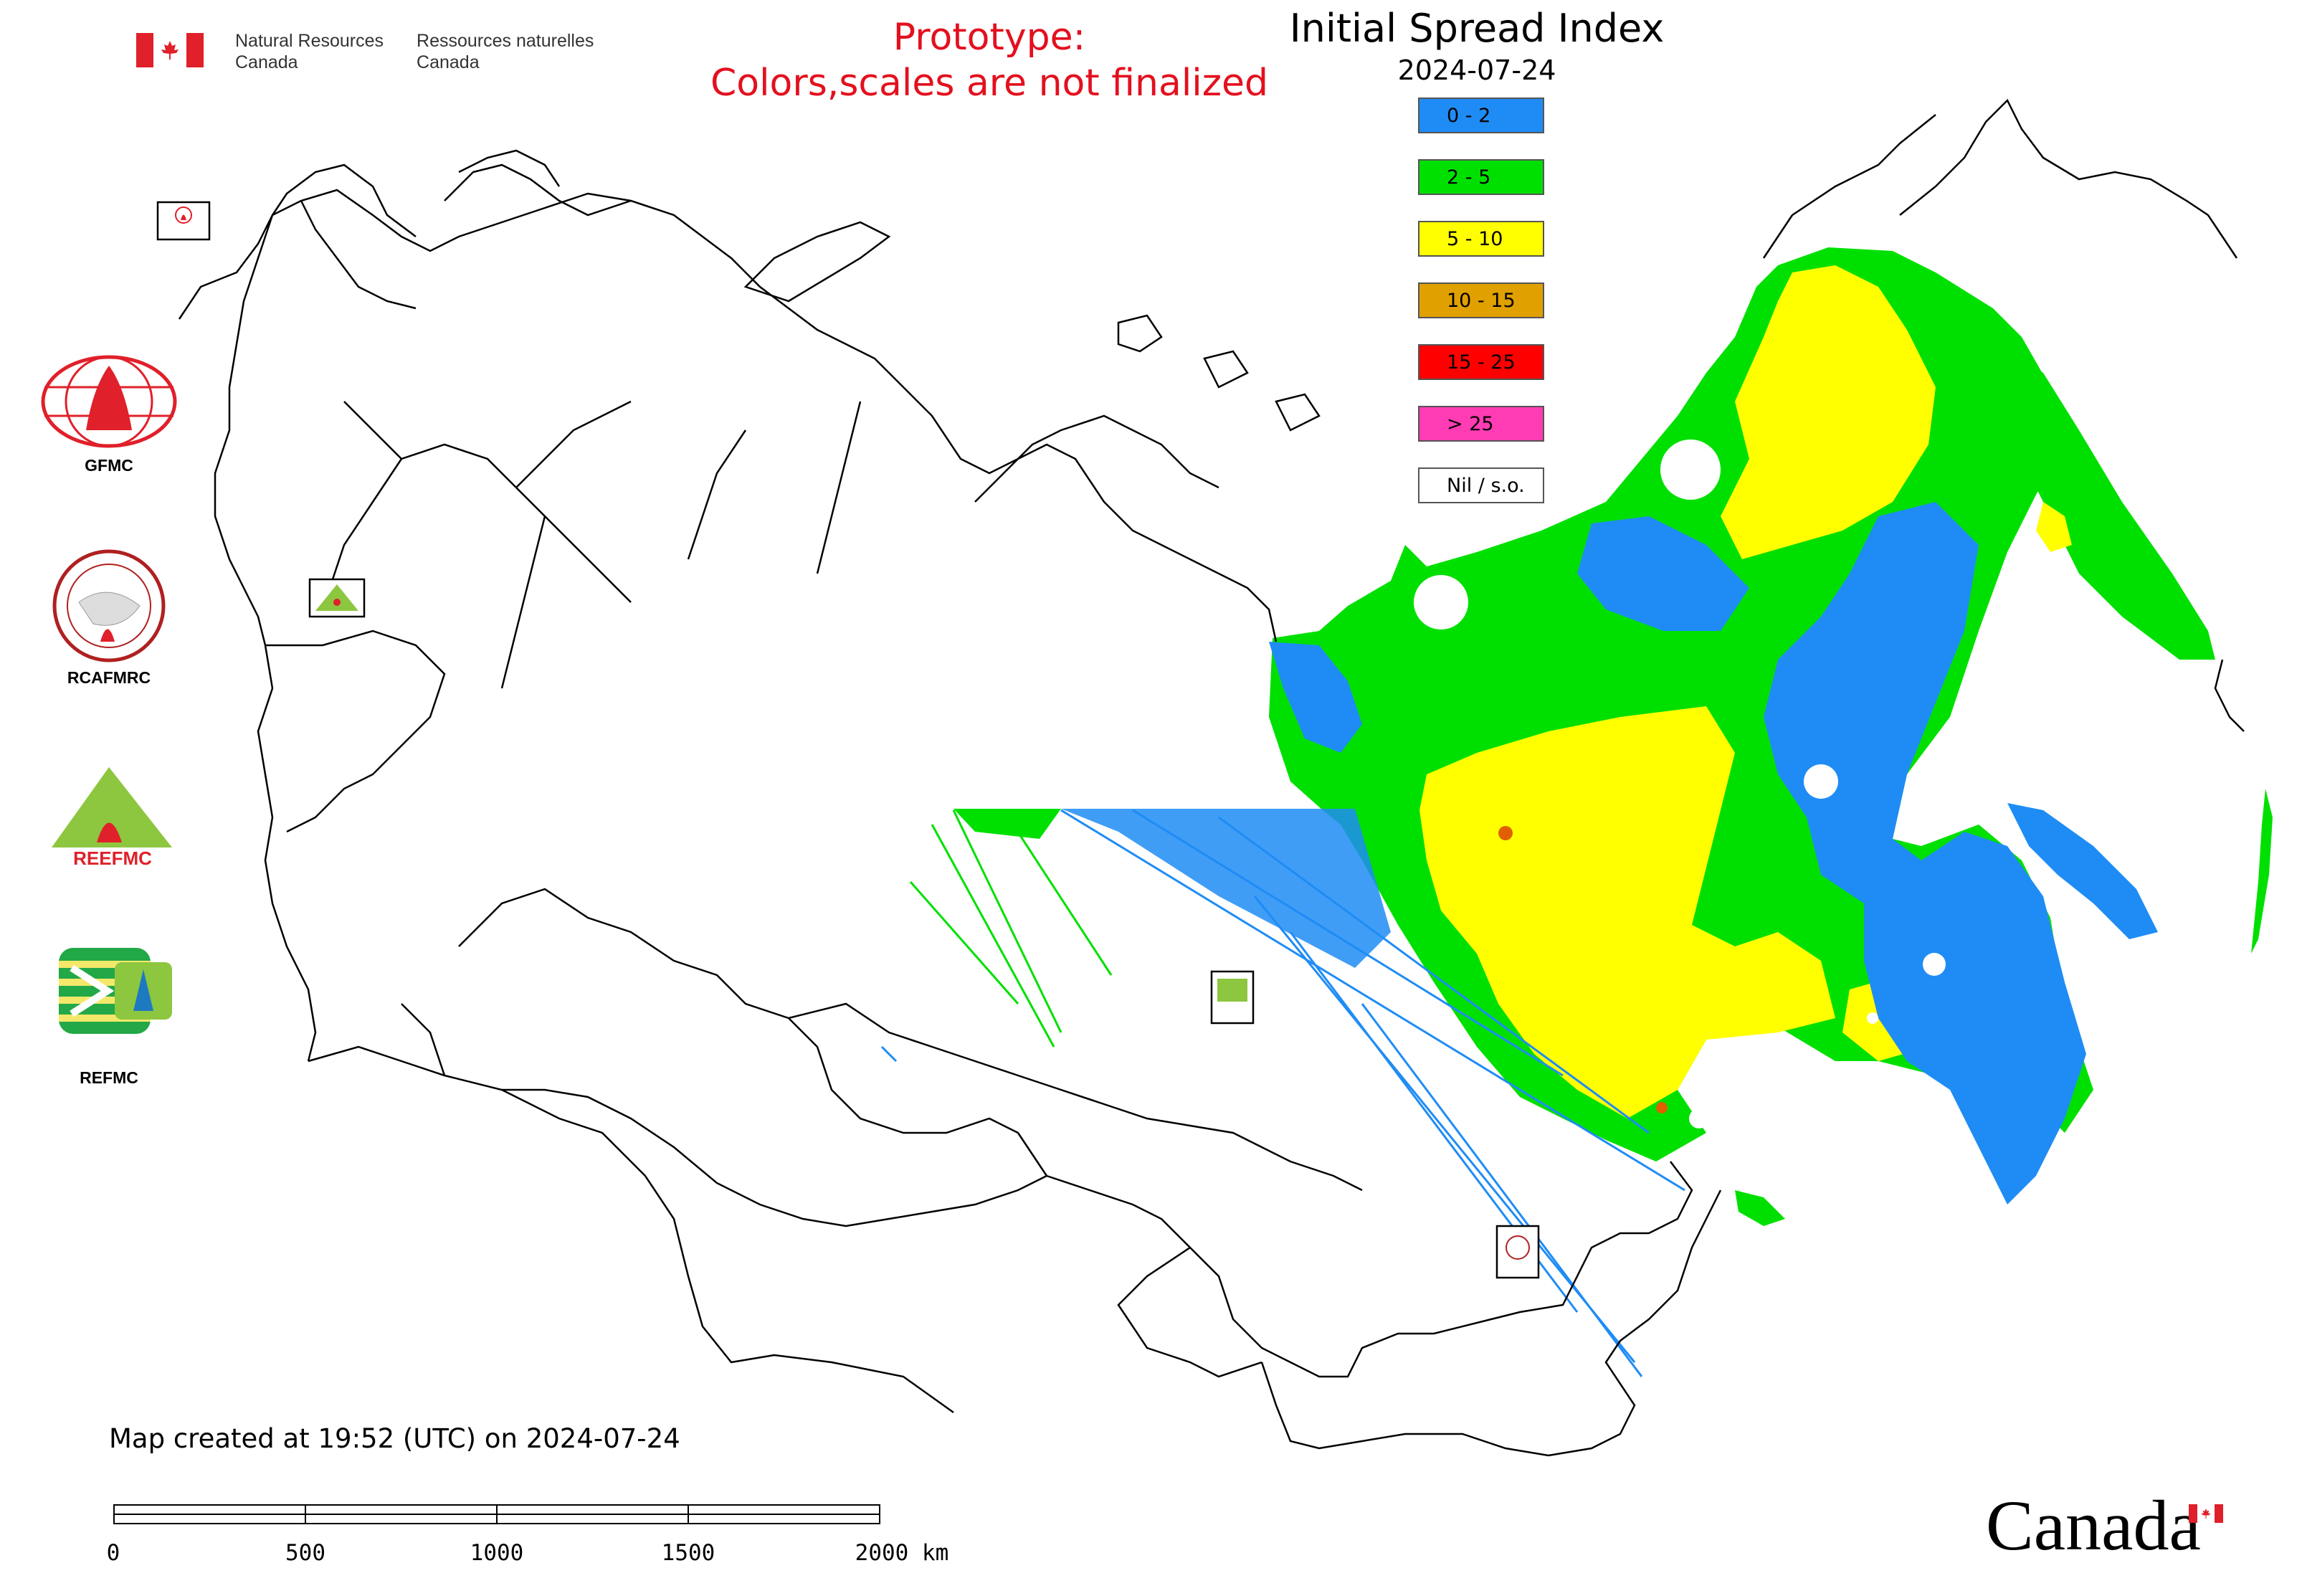 The width and height of the screenshot is (2302, 1596). I want to click on wm-maple-leaf-icon, so click(2206, 1514).